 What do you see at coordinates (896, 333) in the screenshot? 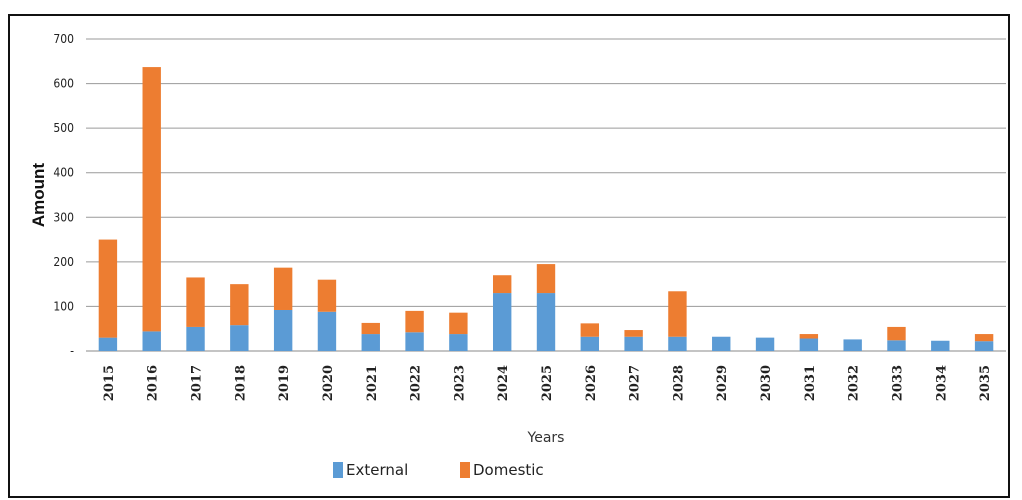
I see `bar-domestic-2033` at bounding box center [896, 333].